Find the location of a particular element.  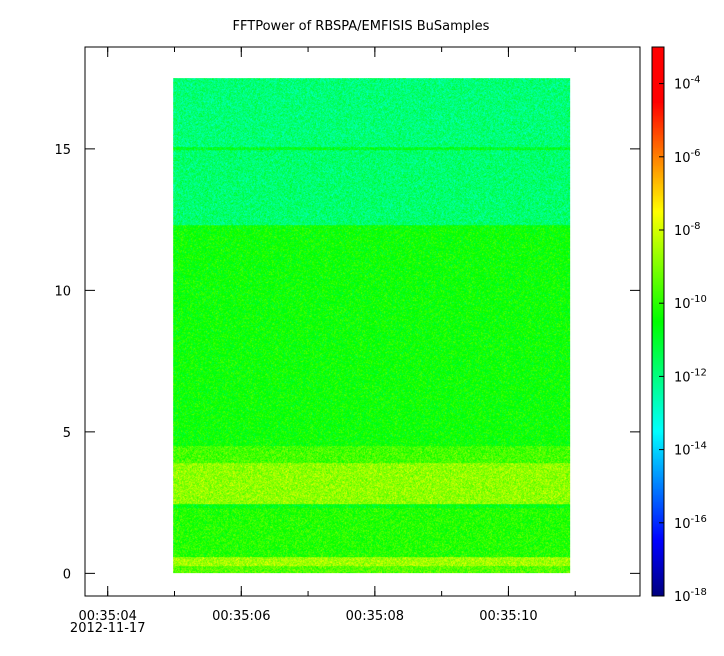

y-tick-label: 5 is located at coordinates (67, 433).